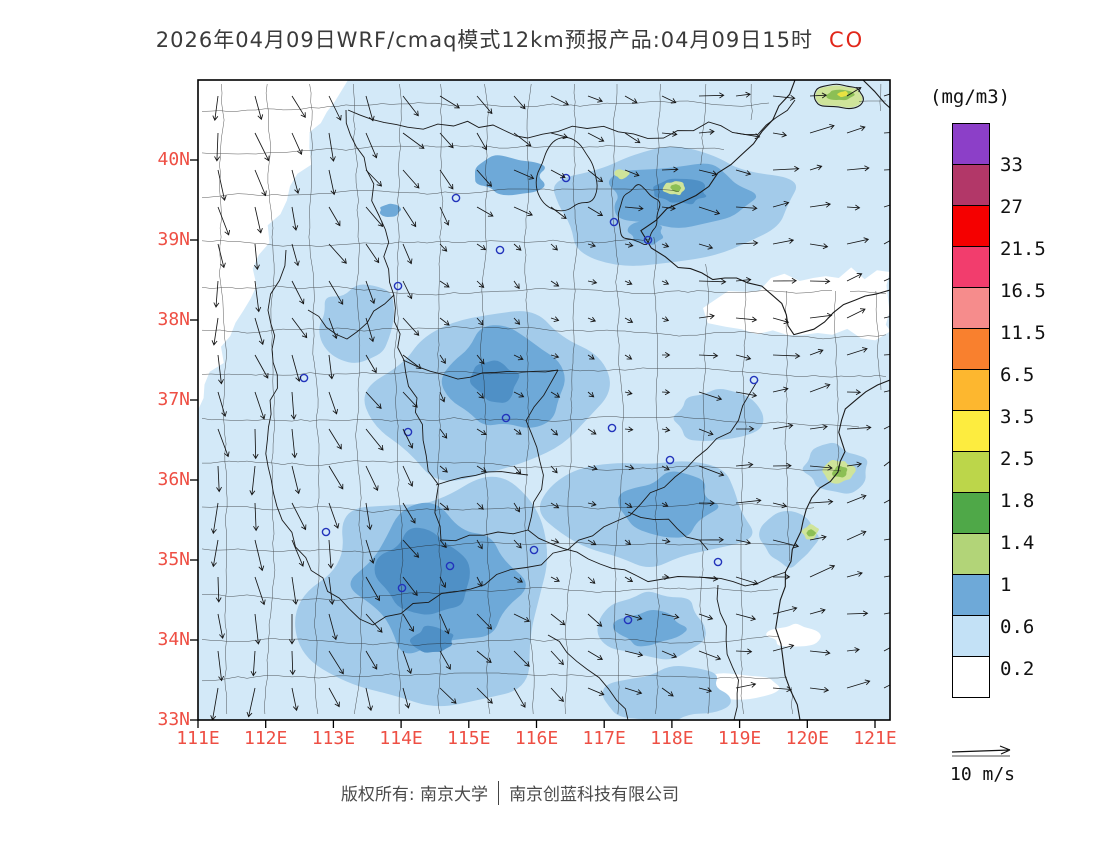  Describe the element at coordinates (875, 738) in the screenshot. I see `x-tick-label: 121E` at that location.